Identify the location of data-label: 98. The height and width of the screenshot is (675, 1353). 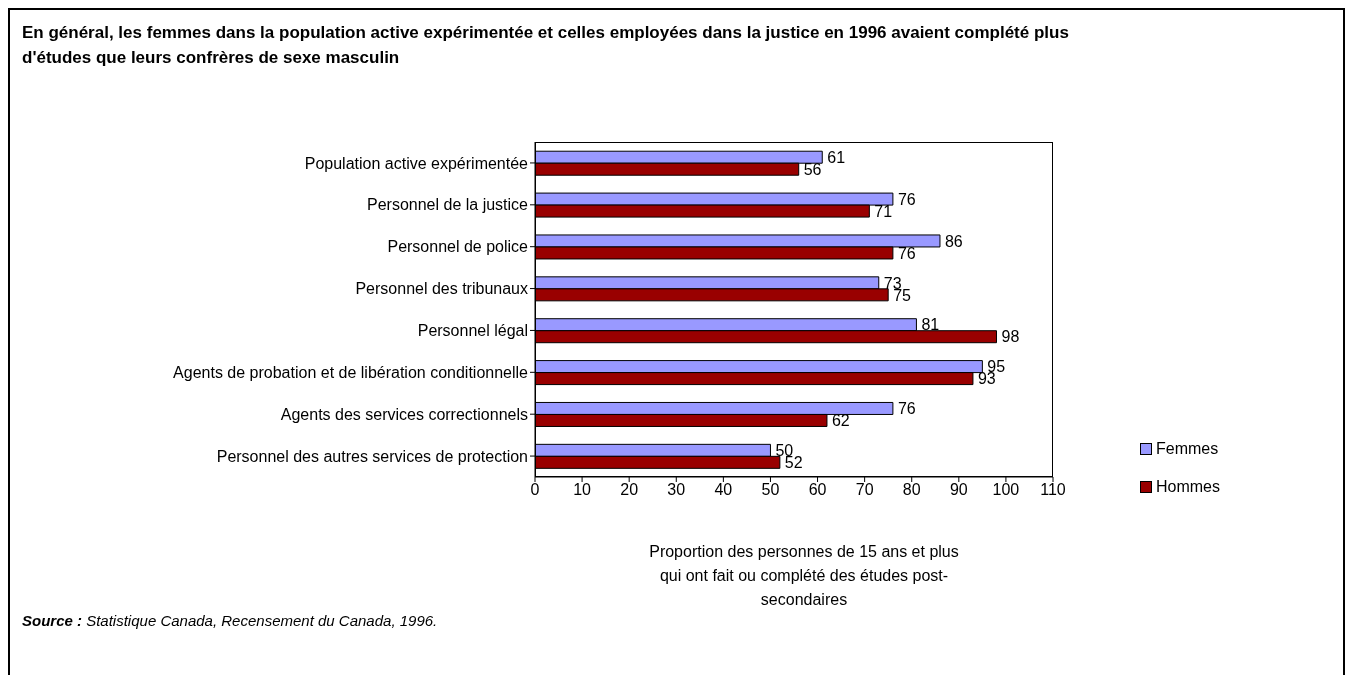
(1010, 337).